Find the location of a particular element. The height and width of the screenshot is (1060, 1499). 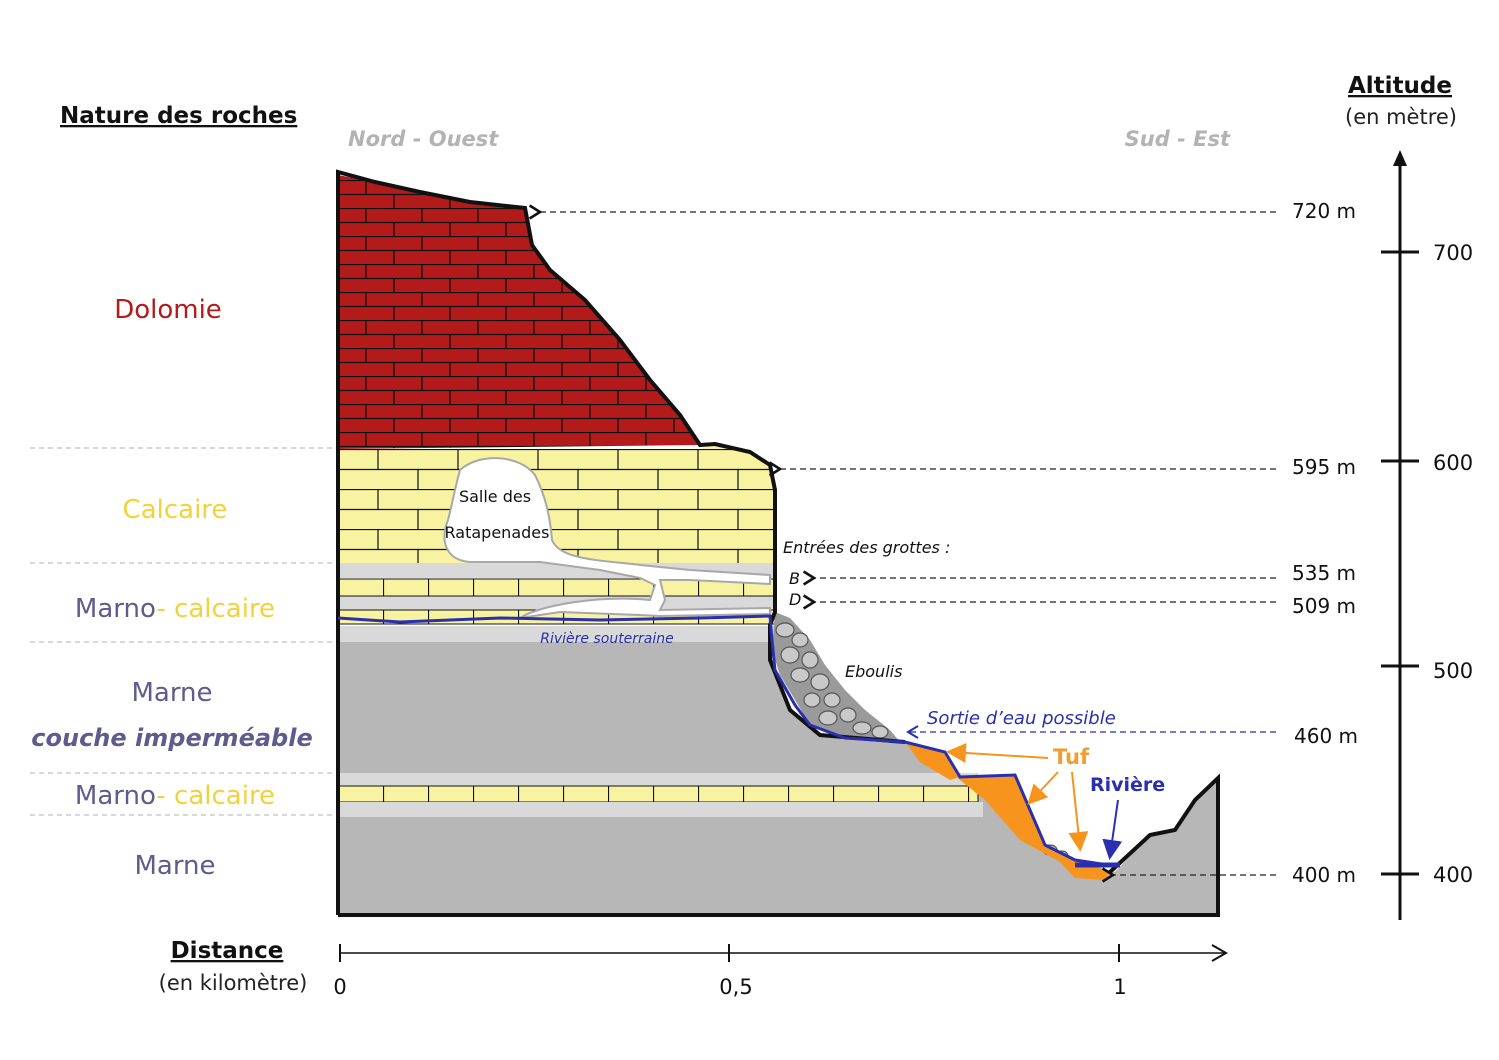

river-label: Rivière is located at coordinates (1127, 785).